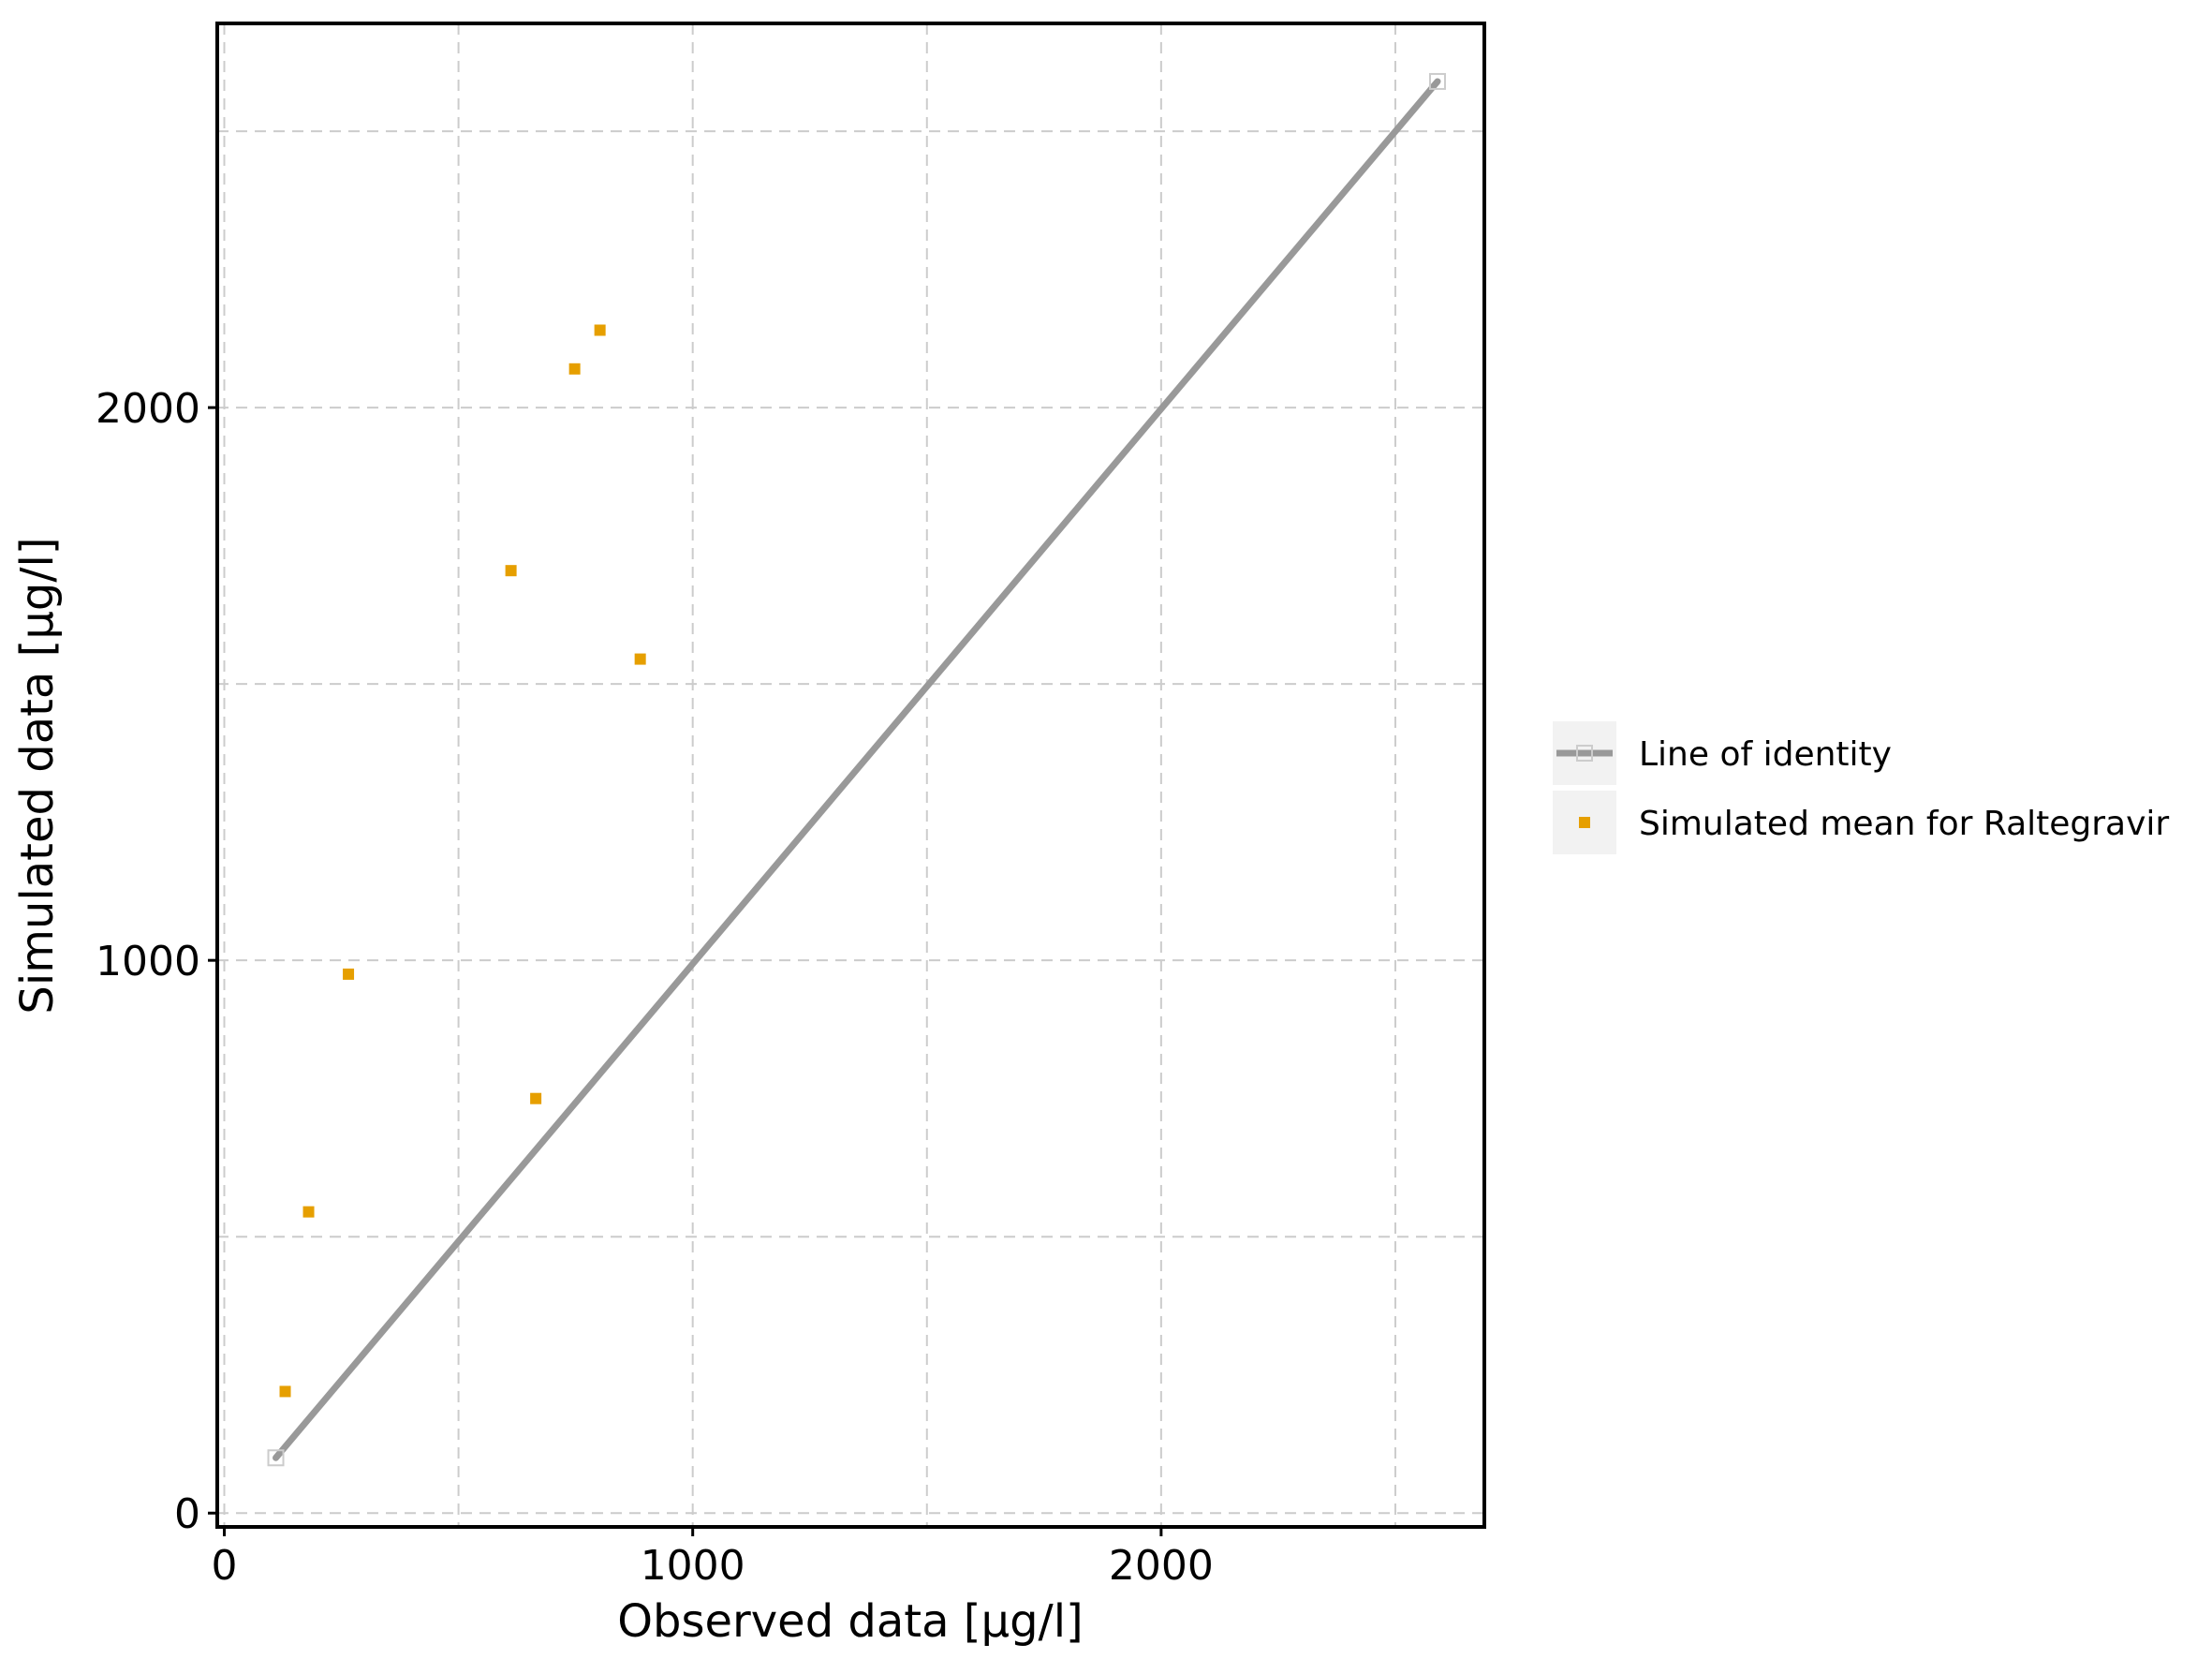 The height and width of the screenshot is (1659, 2212). I want to click on legend-label: Simulated mean for Raltegravir, so click(1904, 824).